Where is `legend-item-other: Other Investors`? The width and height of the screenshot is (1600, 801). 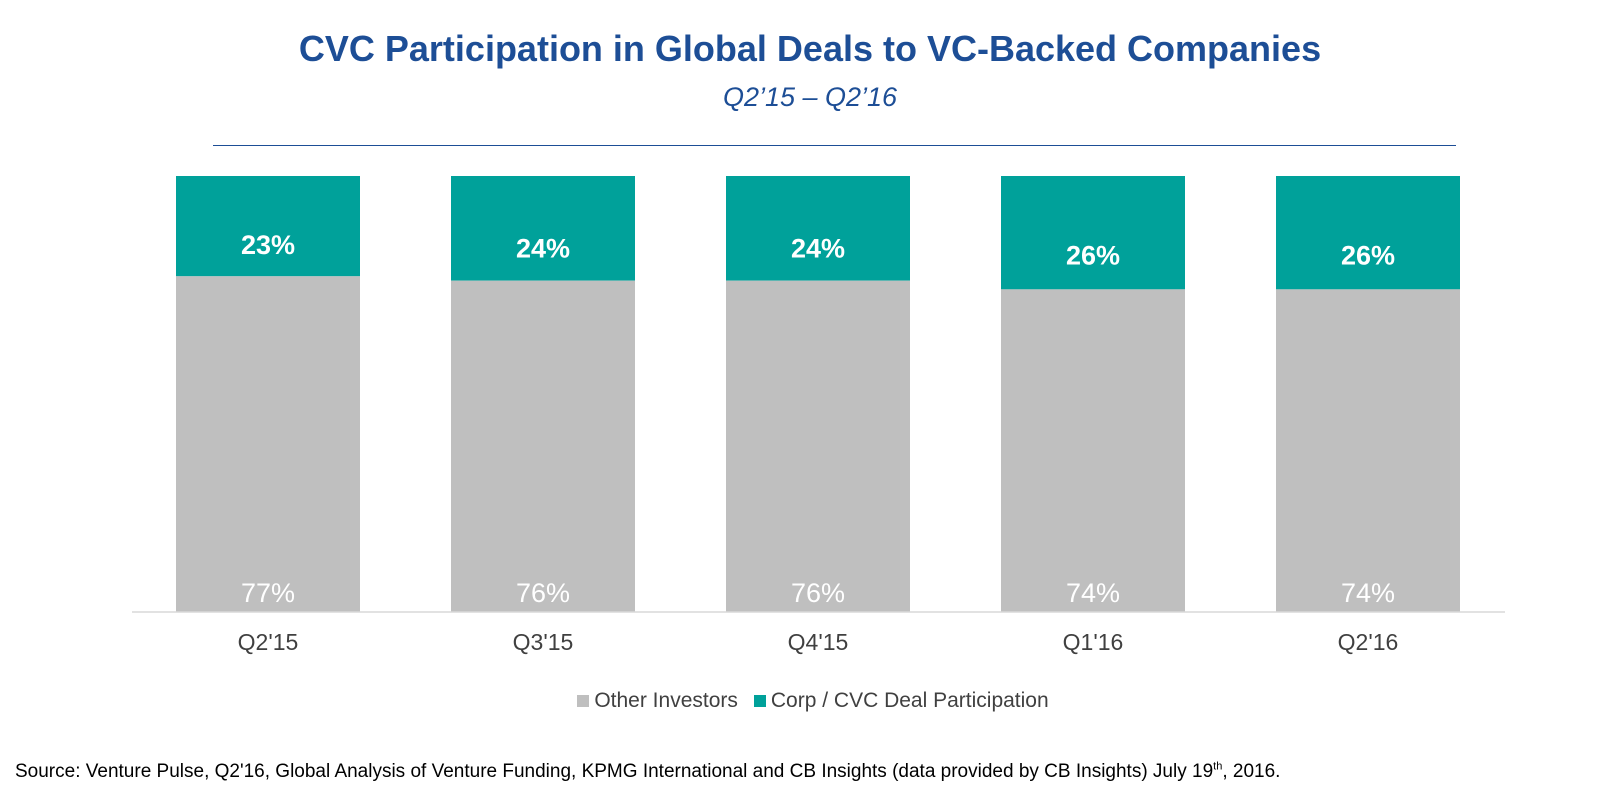
legend-item-other: Other Investors is located at coordinates (657, 701).